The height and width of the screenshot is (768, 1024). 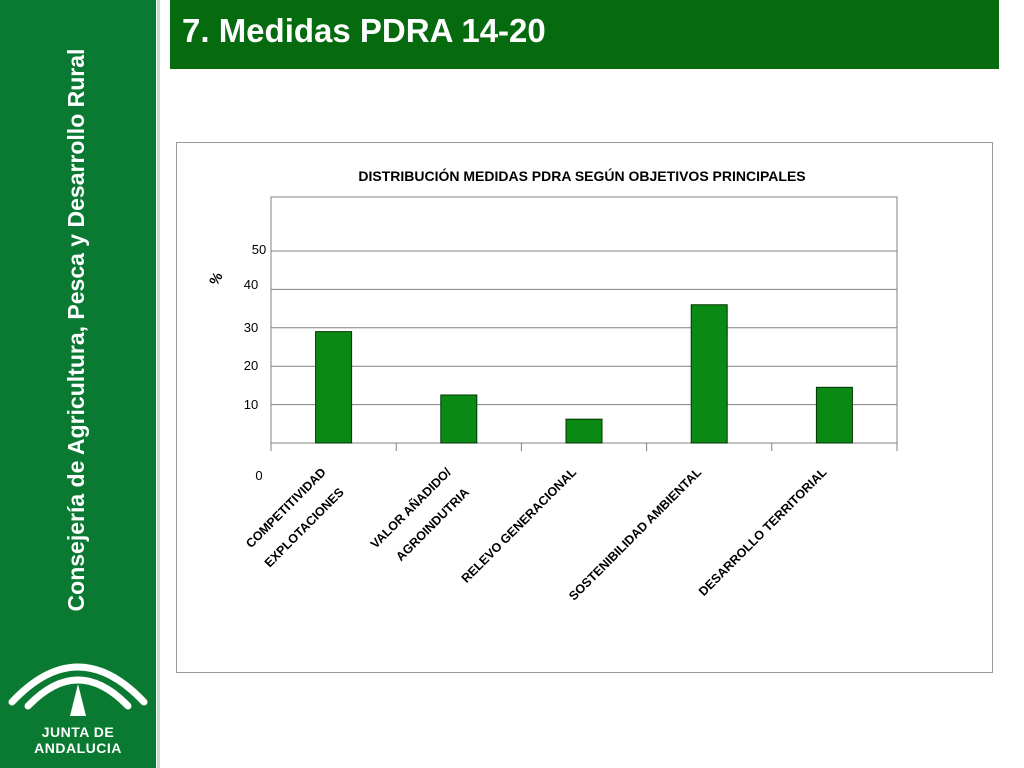 I want to click on x-tick-label-2-0: RELEVO GENERACIONAL, so click(x=519, y=525).